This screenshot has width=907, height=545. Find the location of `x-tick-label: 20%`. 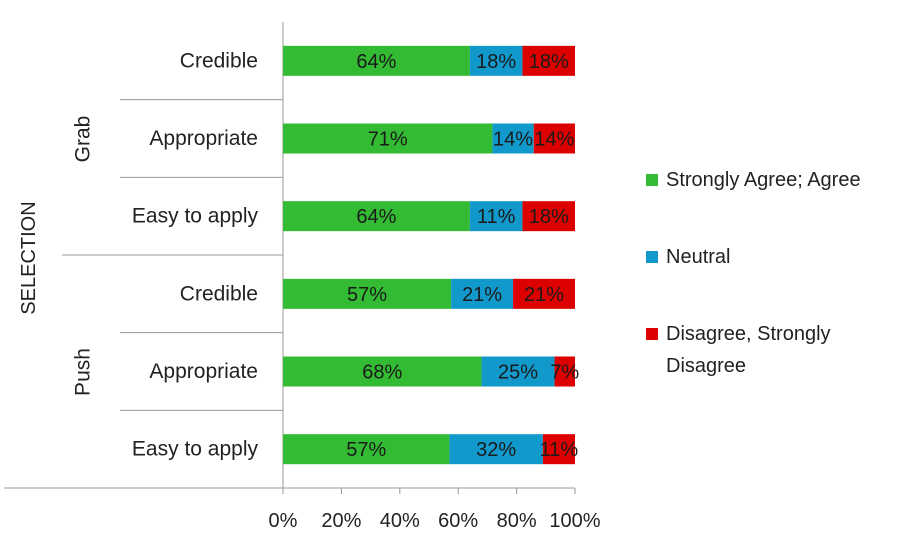

x-tick-label: 20% is located at coordinates (341, 521).